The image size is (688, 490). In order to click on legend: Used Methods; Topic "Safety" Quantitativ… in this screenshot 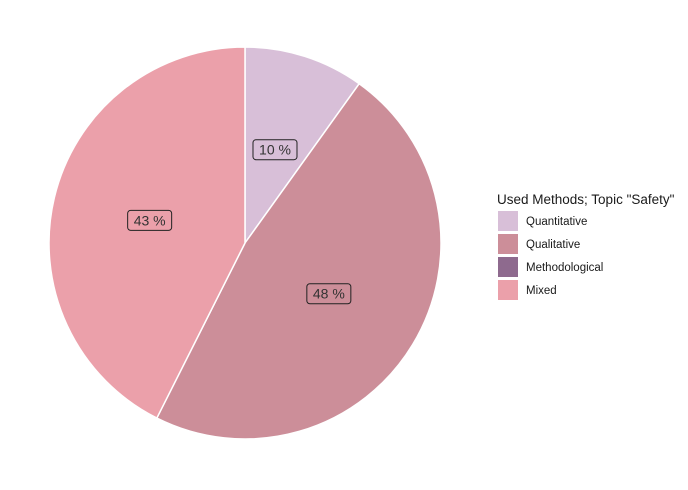, I will do `click(586, 246)`.